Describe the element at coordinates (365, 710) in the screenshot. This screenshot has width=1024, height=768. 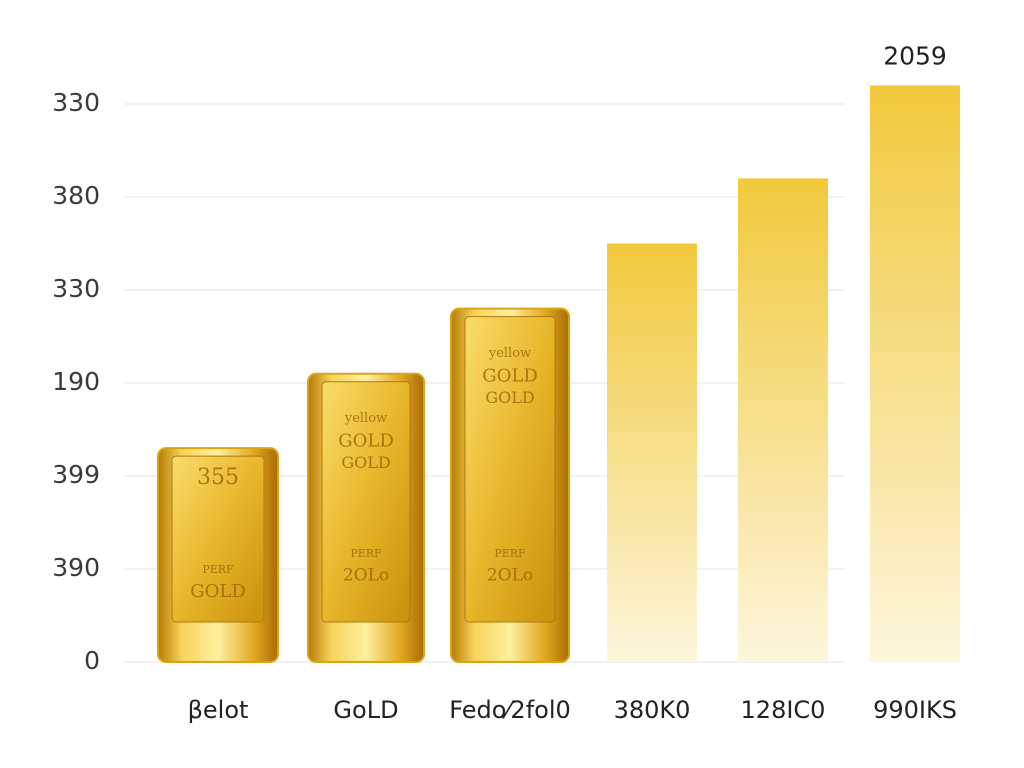
I see `x-tick-label: GoLD` at that location.